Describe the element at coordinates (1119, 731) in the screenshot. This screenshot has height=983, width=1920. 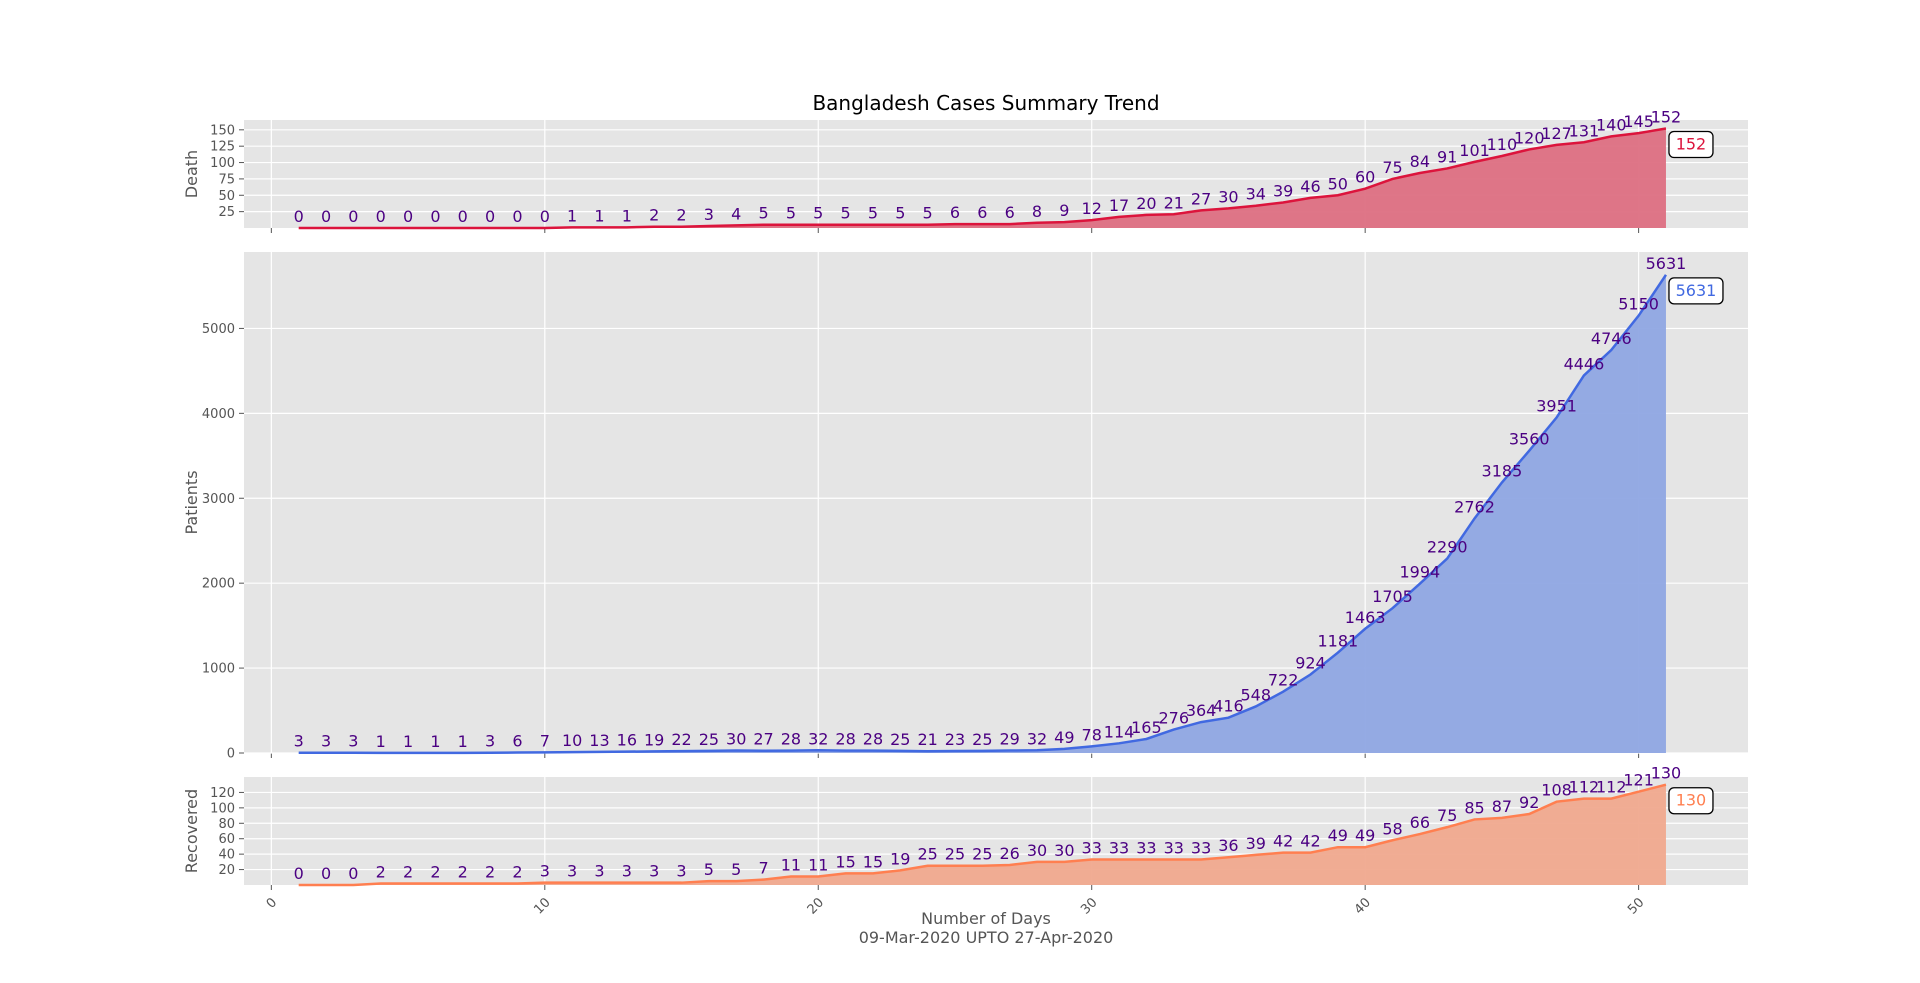
I see `patients-data-label: 114` at that location.